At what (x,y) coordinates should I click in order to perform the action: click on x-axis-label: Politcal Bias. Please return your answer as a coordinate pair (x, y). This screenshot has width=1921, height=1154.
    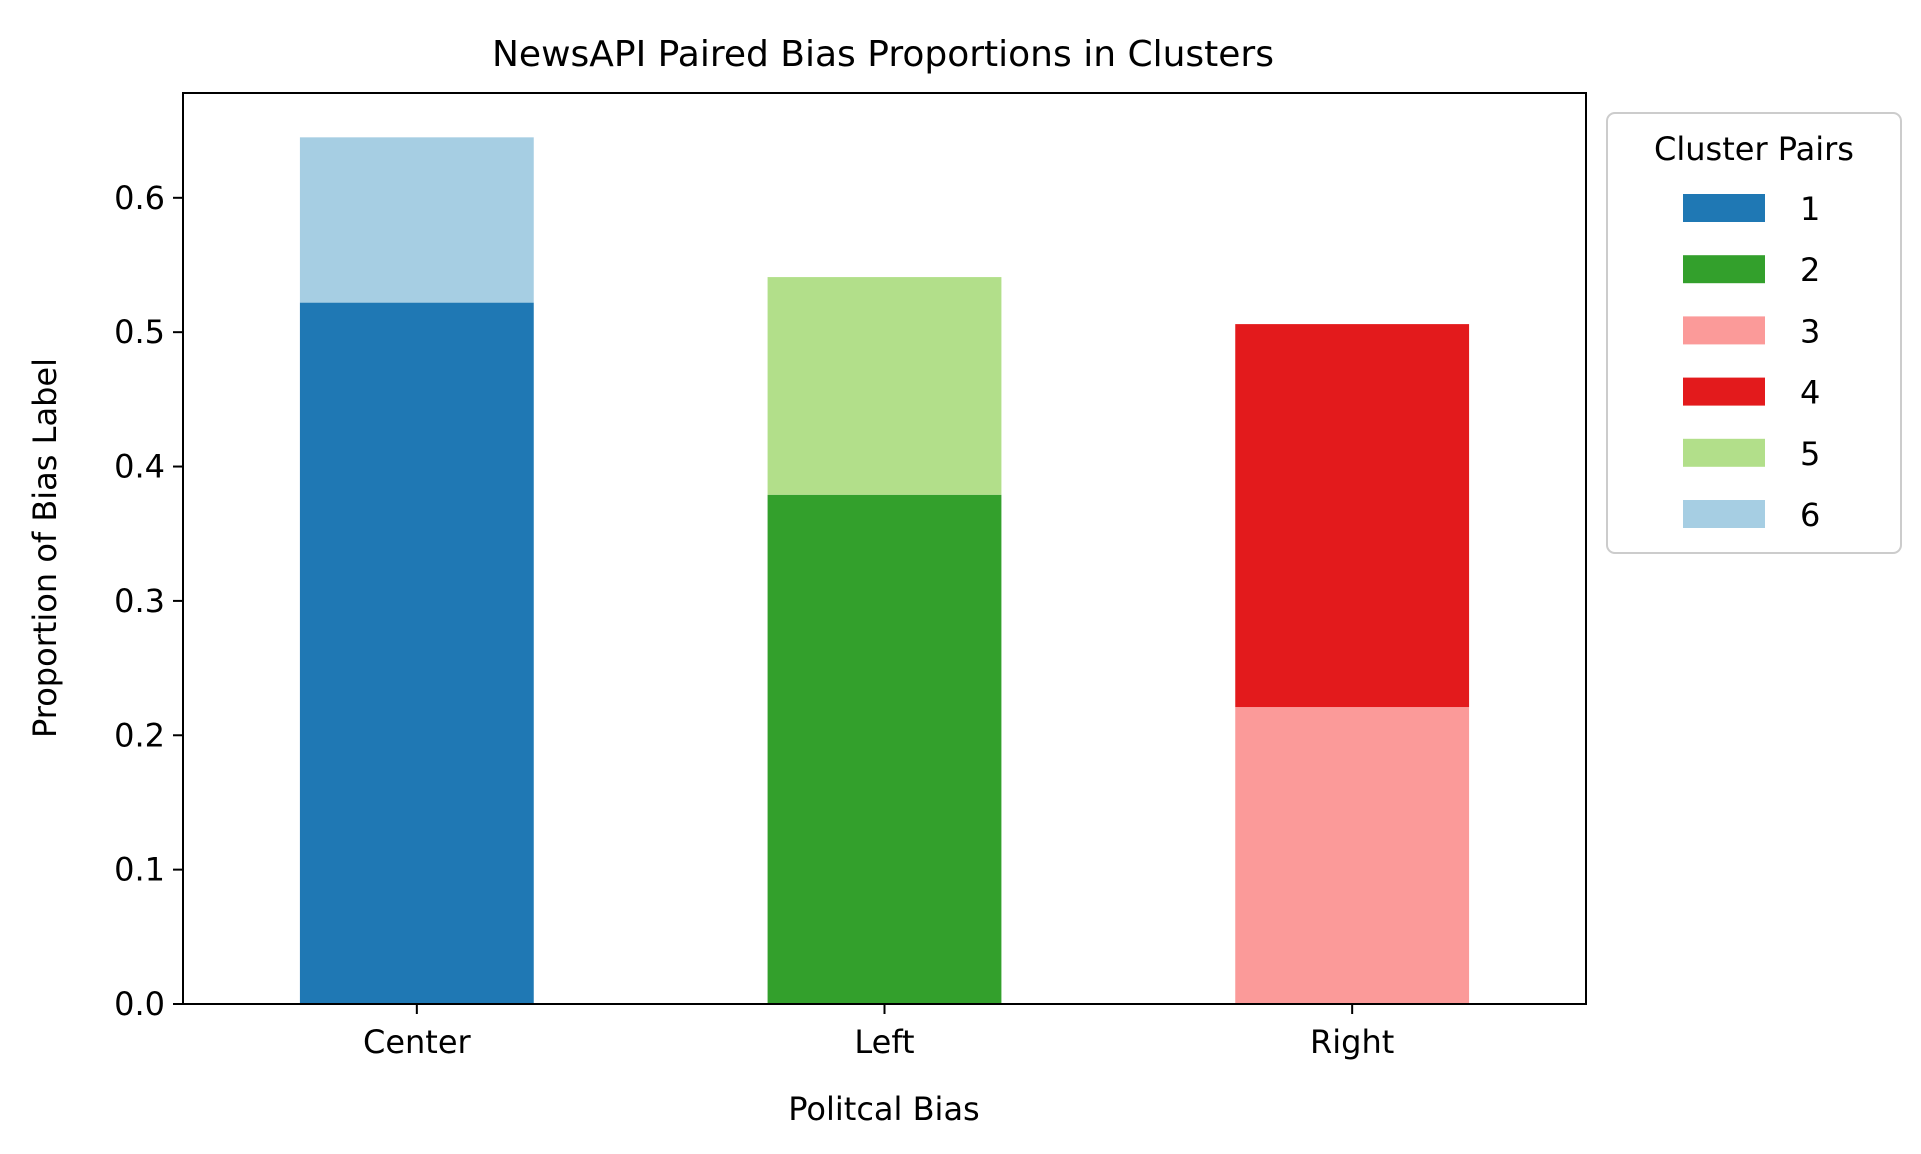
    Looking at the image, I should click on (883, 1109).